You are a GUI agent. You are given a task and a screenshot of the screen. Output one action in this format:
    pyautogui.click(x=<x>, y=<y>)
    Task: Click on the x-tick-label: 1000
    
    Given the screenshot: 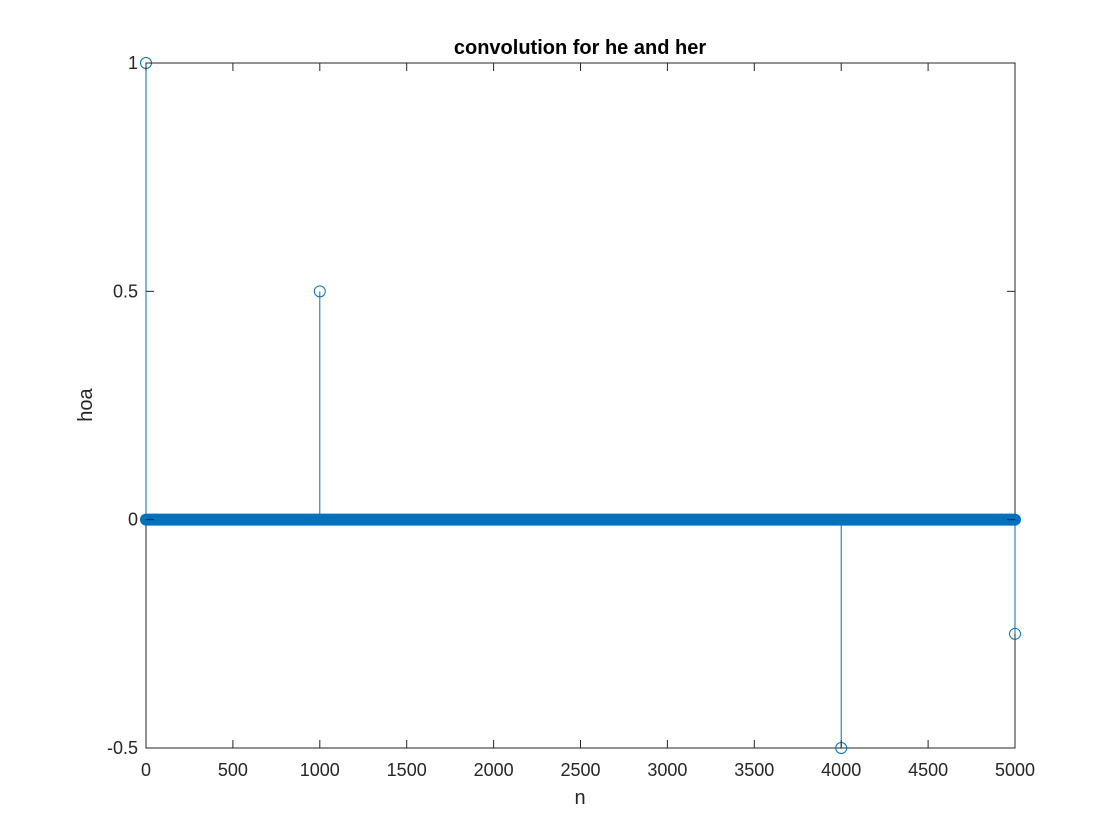 What is the action you would take?
    pyautogui.click(x=320, y=770)
    